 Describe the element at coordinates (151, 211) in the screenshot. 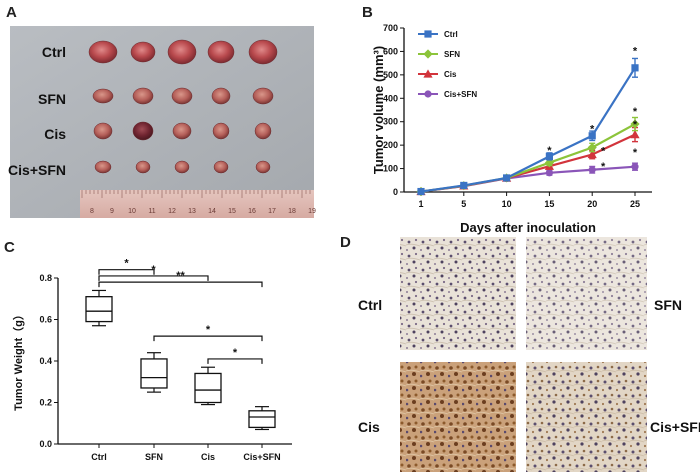

I see `ruler-number: 11` at that location.